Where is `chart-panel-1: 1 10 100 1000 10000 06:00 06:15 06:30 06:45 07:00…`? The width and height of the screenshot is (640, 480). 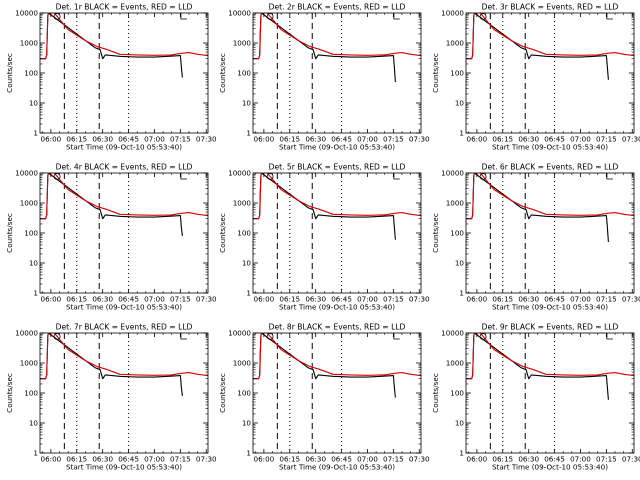 chart-panel-1: 1 10 100 1000 10000 06:00 06:15 06:30 06:45 07:00… is located at coordinates (111, 77).